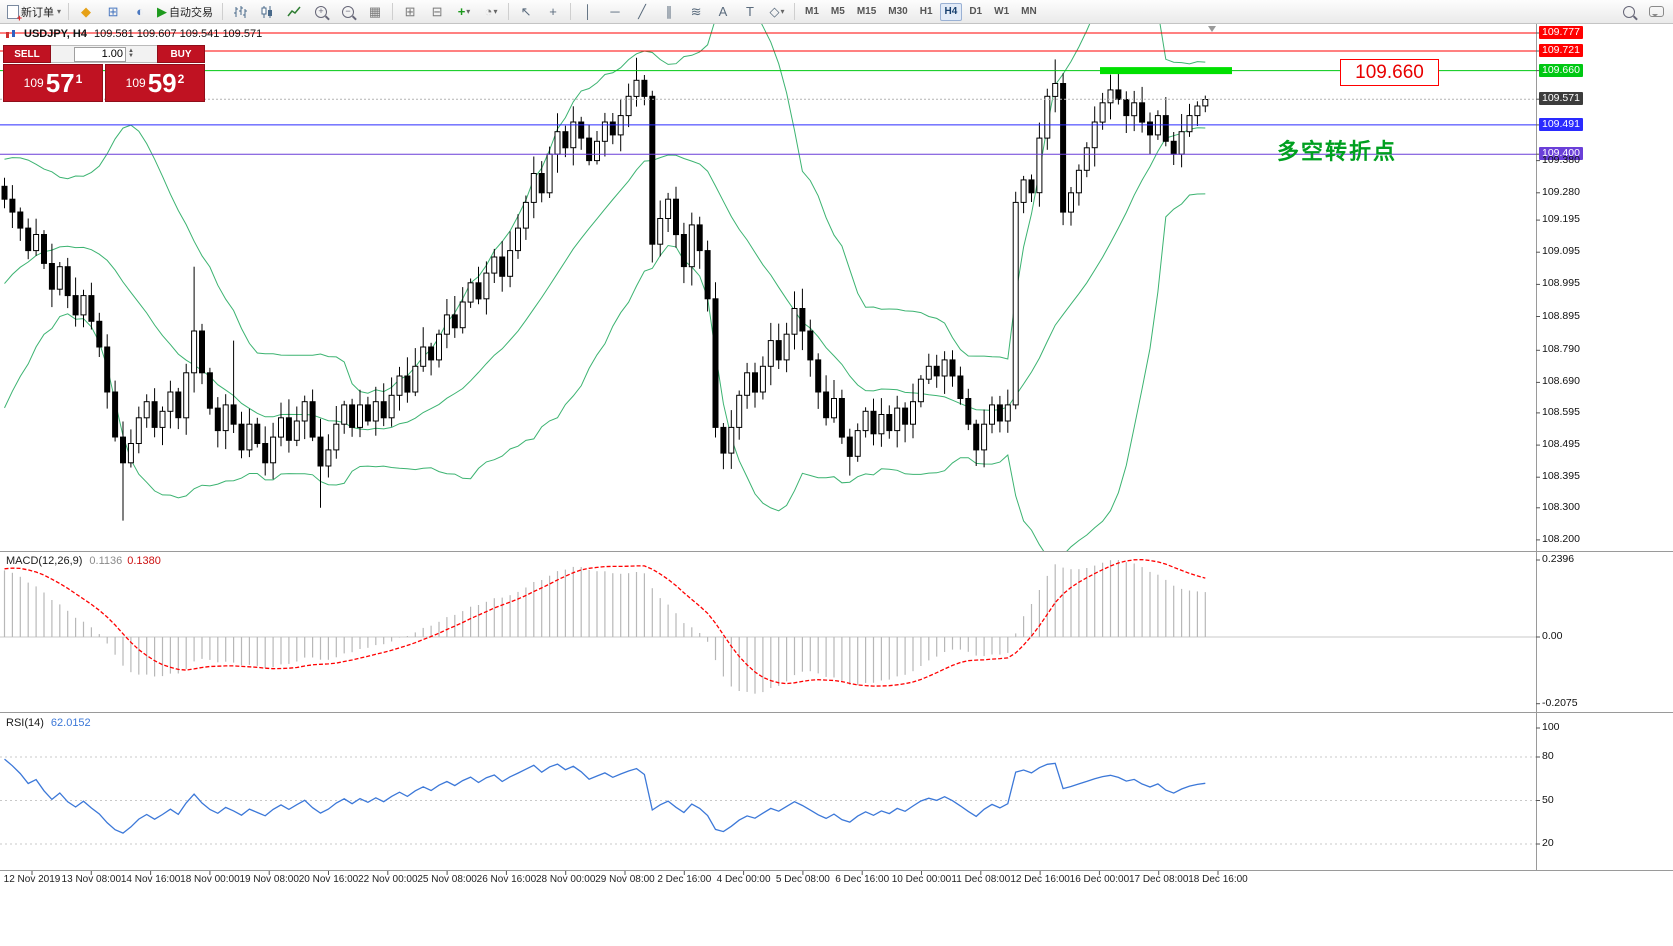 The width and height of the screenshot is (1673, 946). Describe the element at coordinates (1218, 879) in the screenshot. I see `time-axis-label: 18 Dec 16:00` at that location.